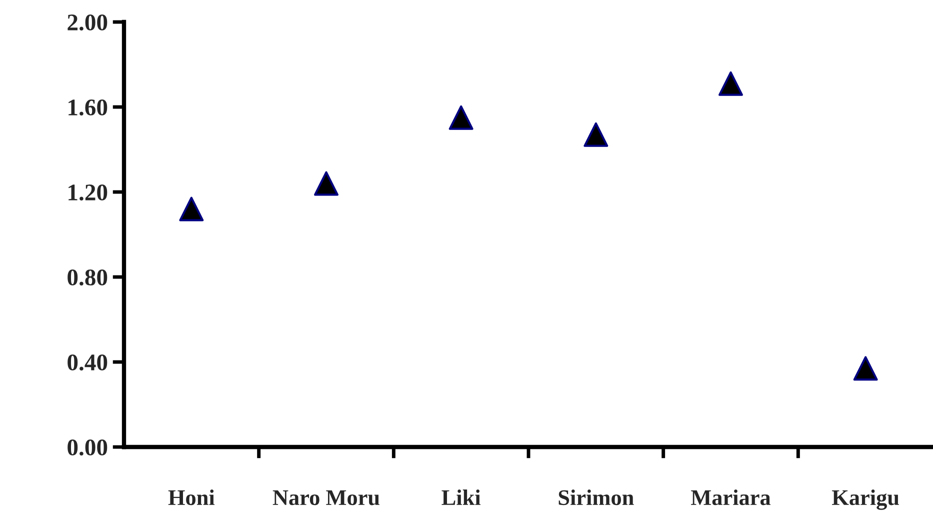 The width and height of the screenshot is (933, 514). Describe the element at coordinates (326, 498) in the screenshot. I see `x-tick-label: Naro Moru` at that location.